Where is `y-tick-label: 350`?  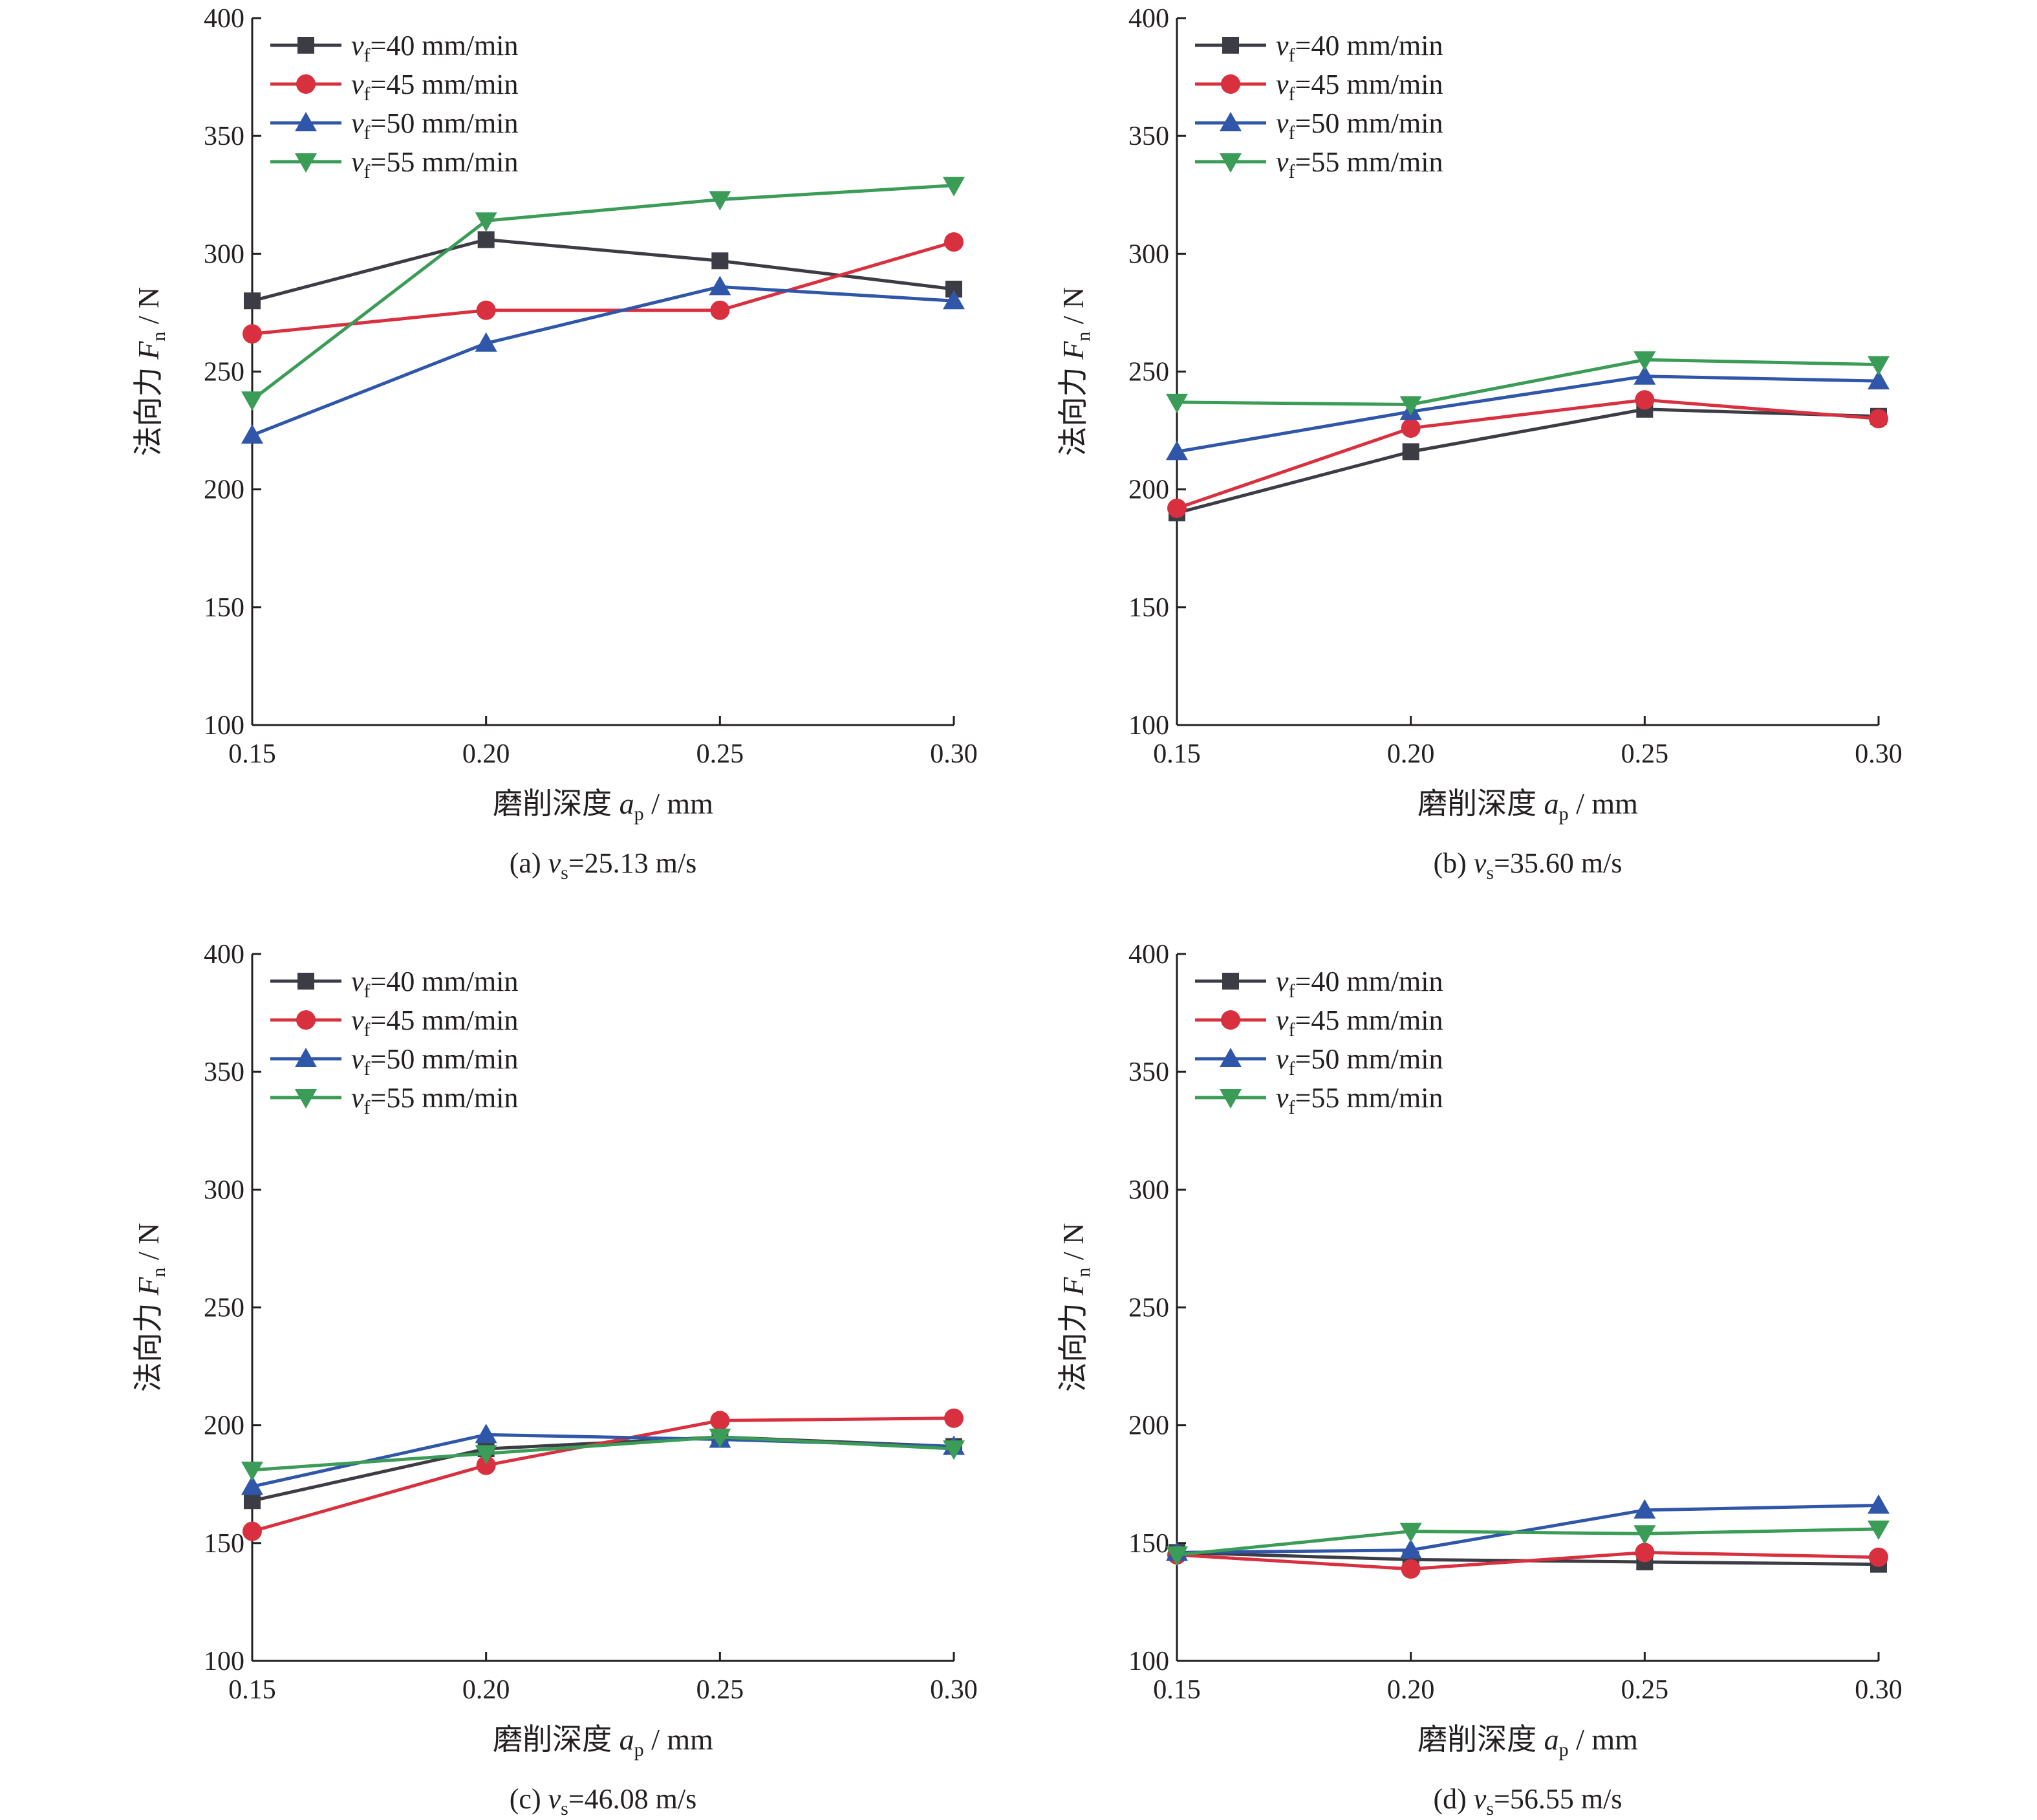
y-tick-label: 350 is located at coordinates (1148, 1072).